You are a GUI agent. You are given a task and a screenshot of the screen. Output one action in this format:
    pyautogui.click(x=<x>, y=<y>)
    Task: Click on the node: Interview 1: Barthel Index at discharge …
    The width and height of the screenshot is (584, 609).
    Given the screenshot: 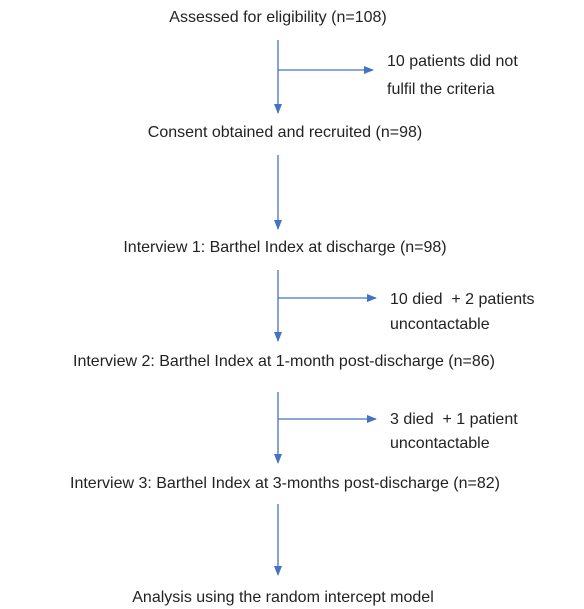 What is the action you would take?
    pyautogui.click(x=284, y=247)
    